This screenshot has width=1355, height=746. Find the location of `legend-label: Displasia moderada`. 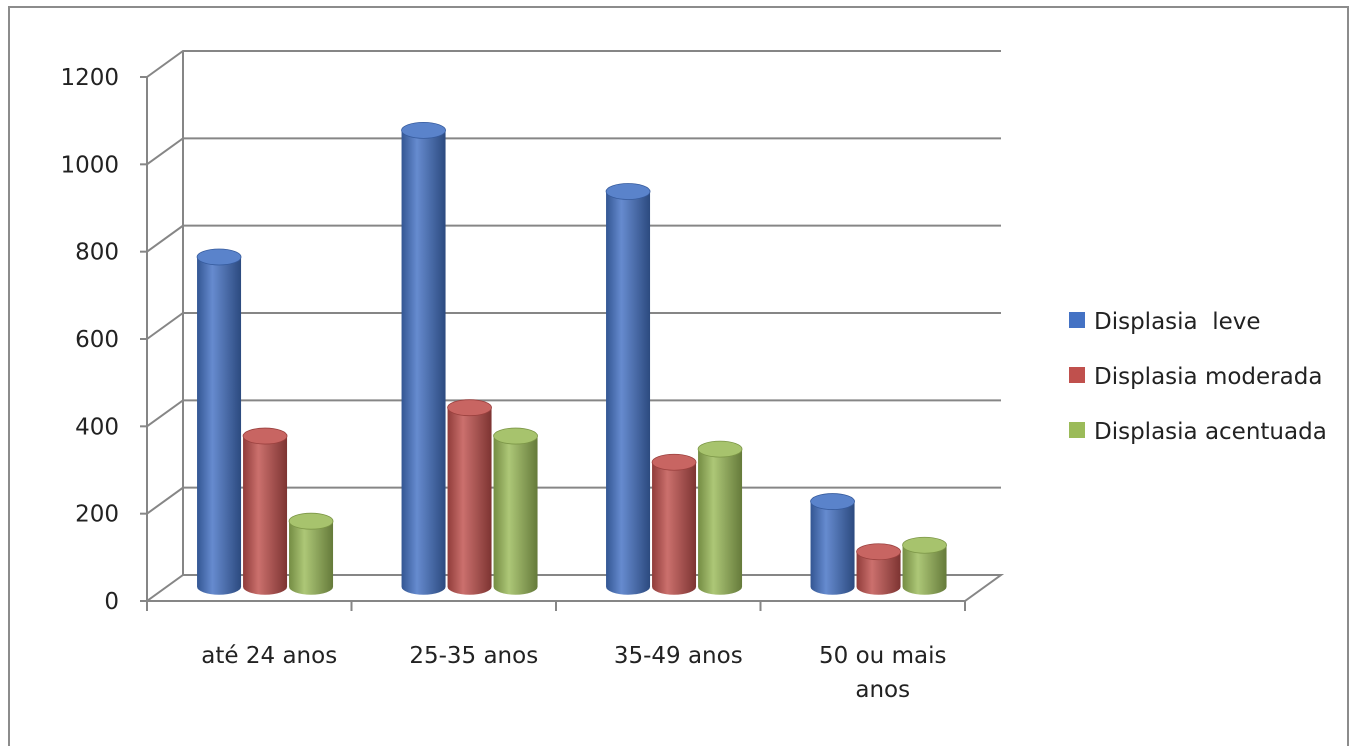

legend-label: Displasia moderada is located at coordinates (1208, 377).